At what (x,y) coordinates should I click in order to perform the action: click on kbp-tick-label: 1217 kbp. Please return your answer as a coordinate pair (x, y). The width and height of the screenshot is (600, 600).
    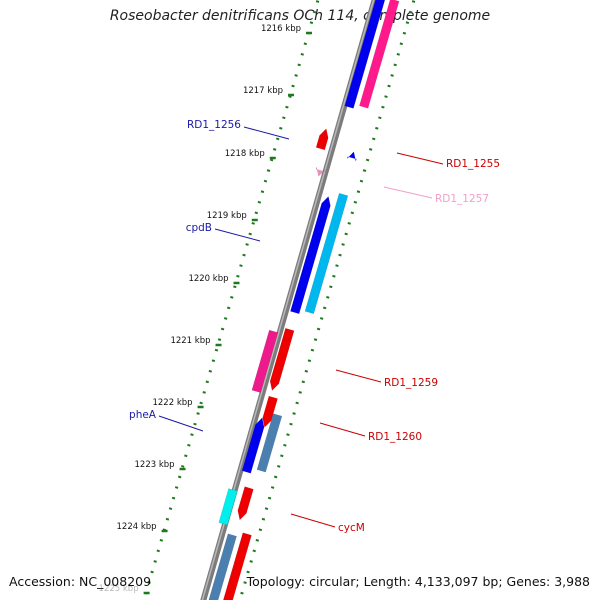
    Looking at the image, I should click on (263, 91).